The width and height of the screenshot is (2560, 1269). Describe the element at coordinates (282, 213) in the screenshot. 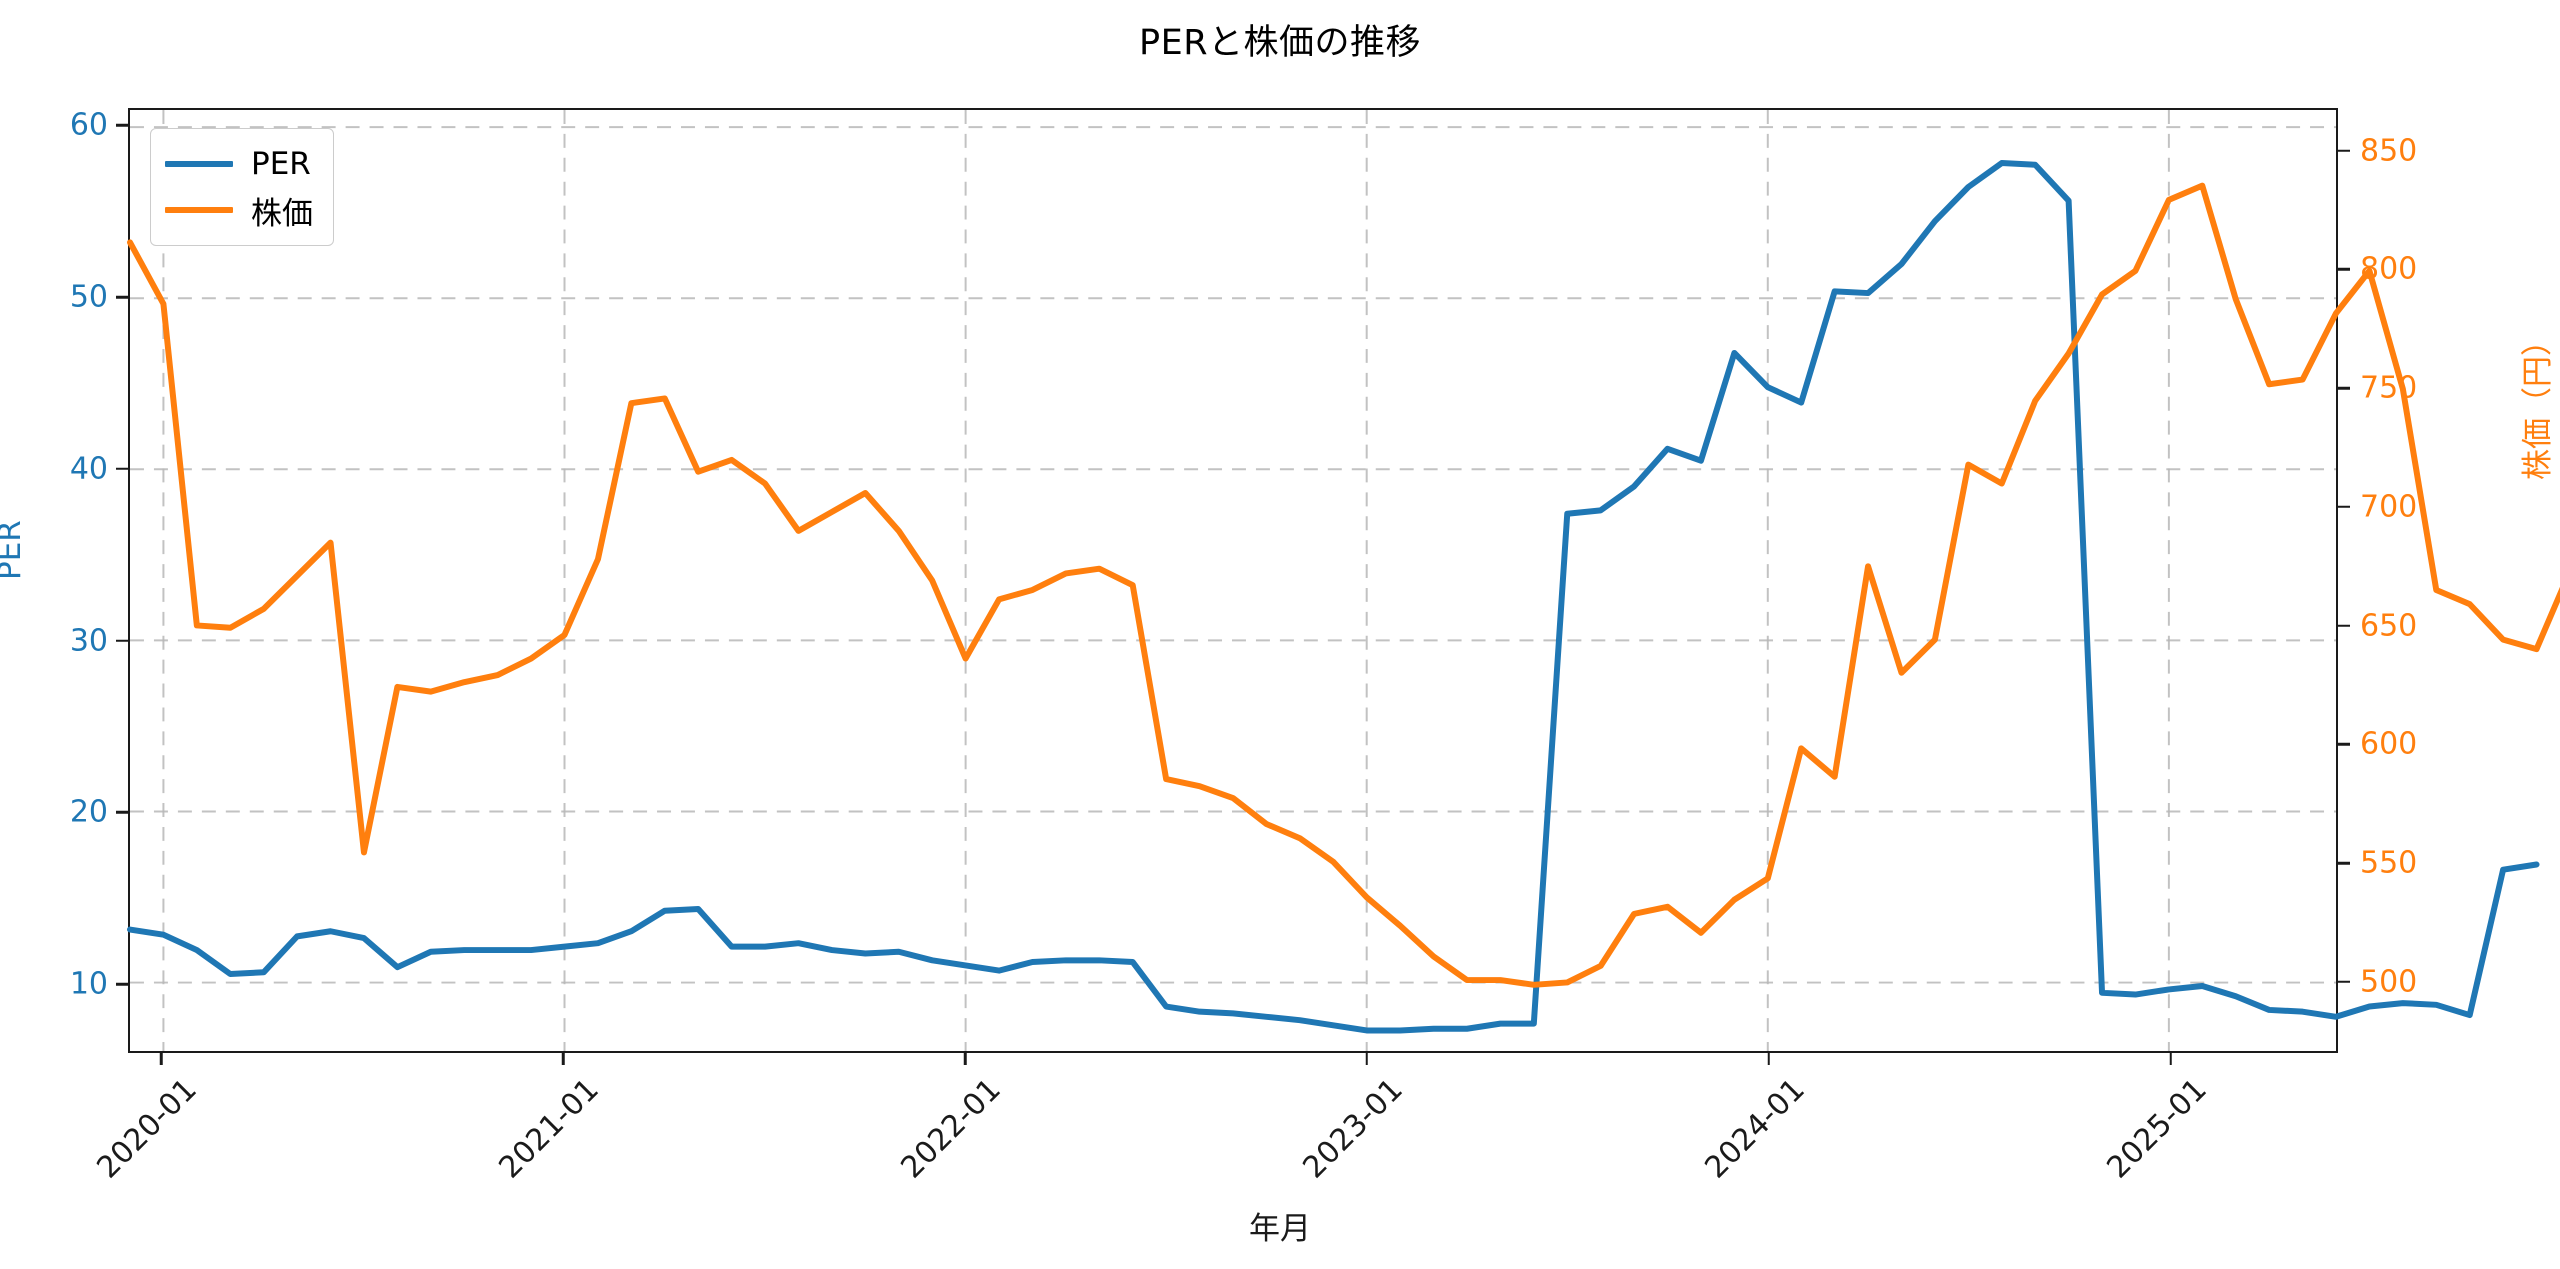

I see `legend-label-stock: 株価` at that location.